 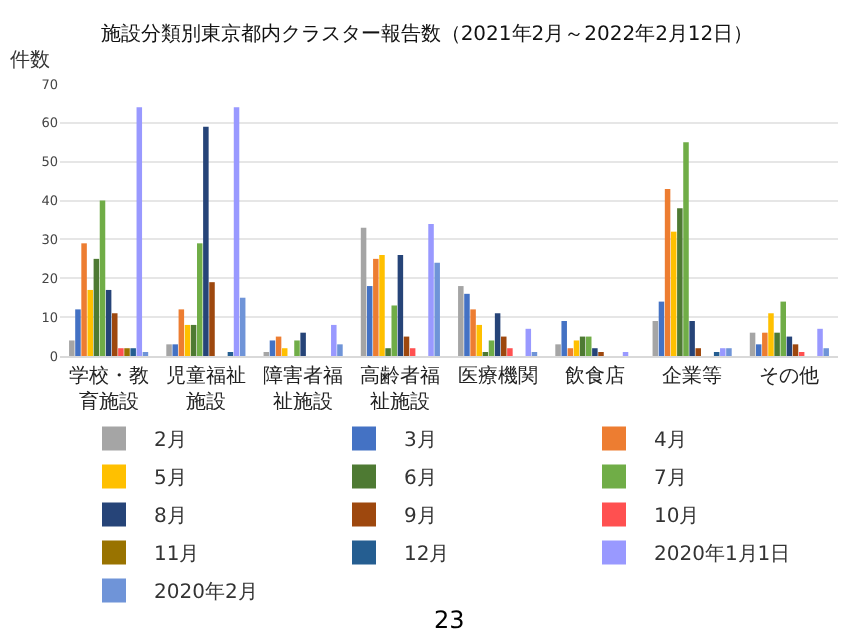 I want to click on x-tick-label: 飲食店, so click(x=594, y=376).